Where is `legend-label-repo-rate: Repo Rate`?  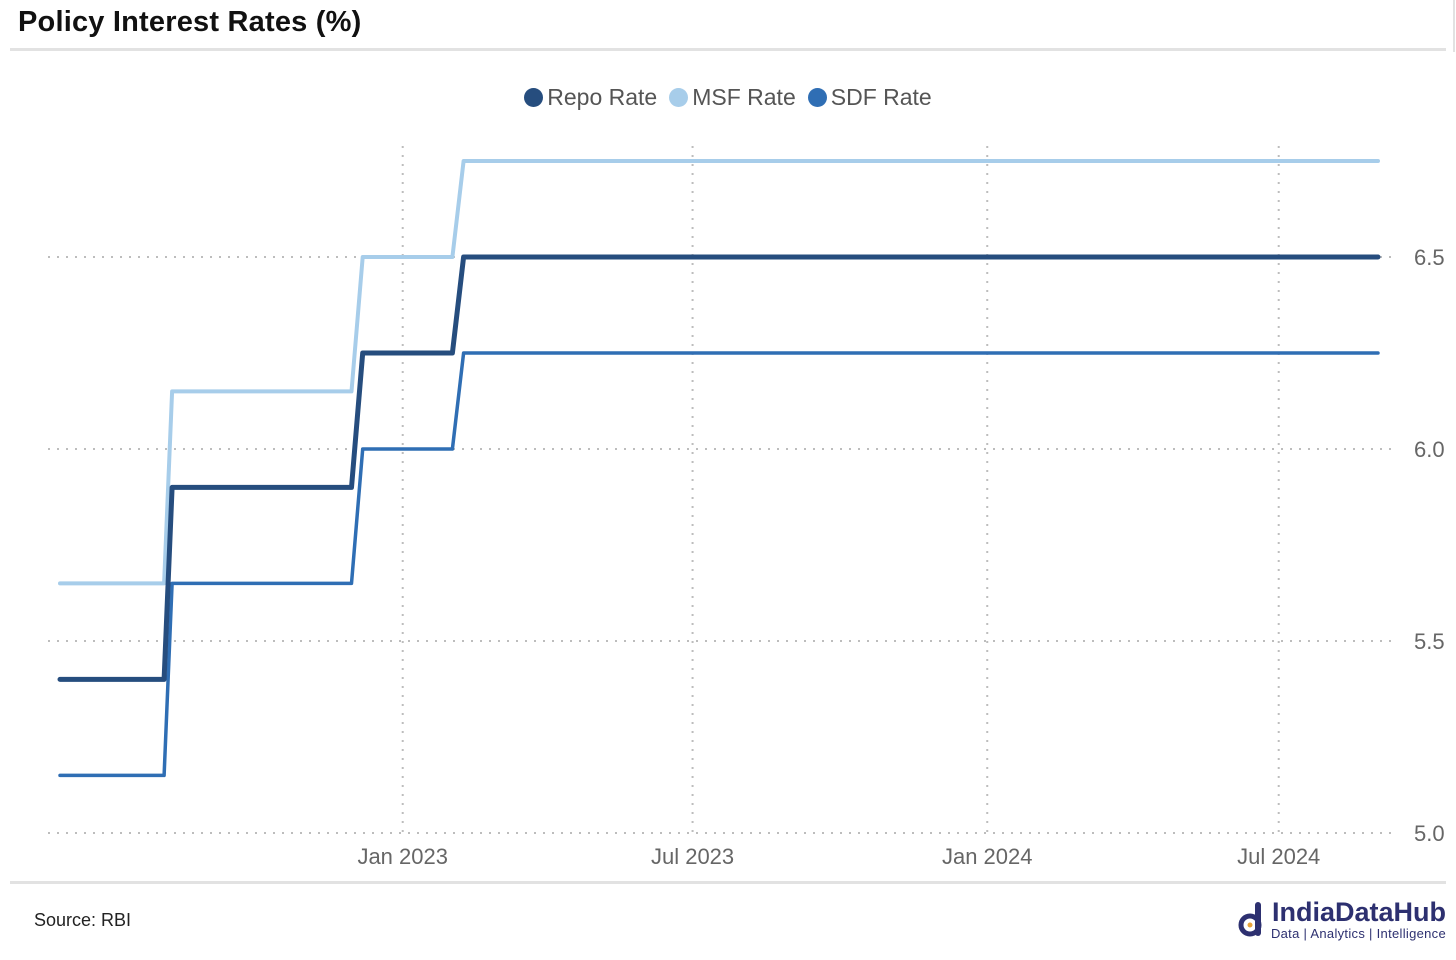 legend-label-repo-rate: Repo Rate is located at coordinates (602, 97).